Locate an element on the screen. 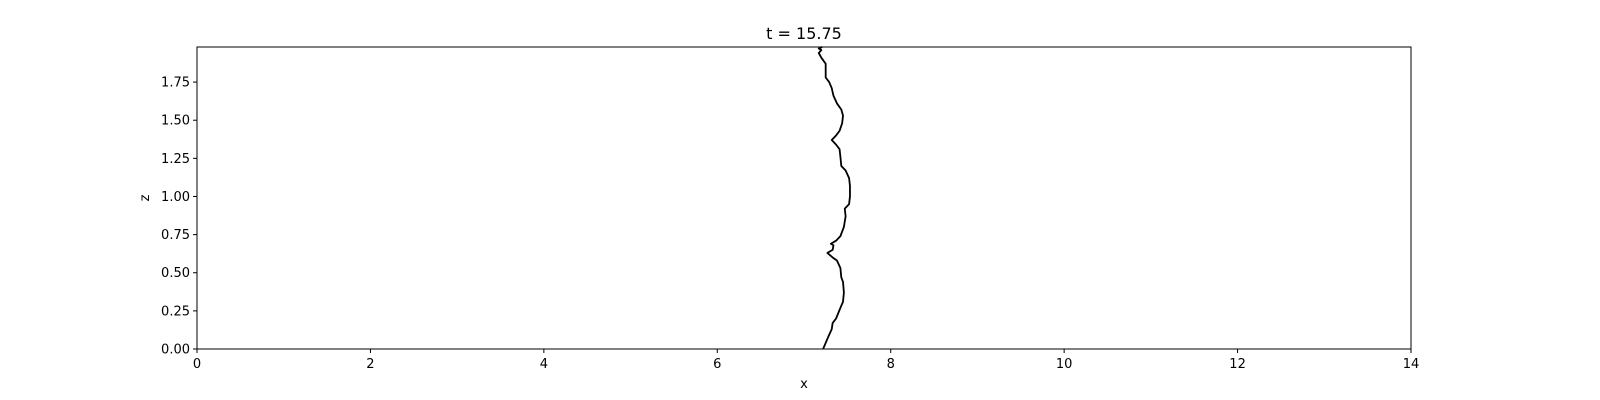  y-axis-label: z is located at coordinates (145, 197).